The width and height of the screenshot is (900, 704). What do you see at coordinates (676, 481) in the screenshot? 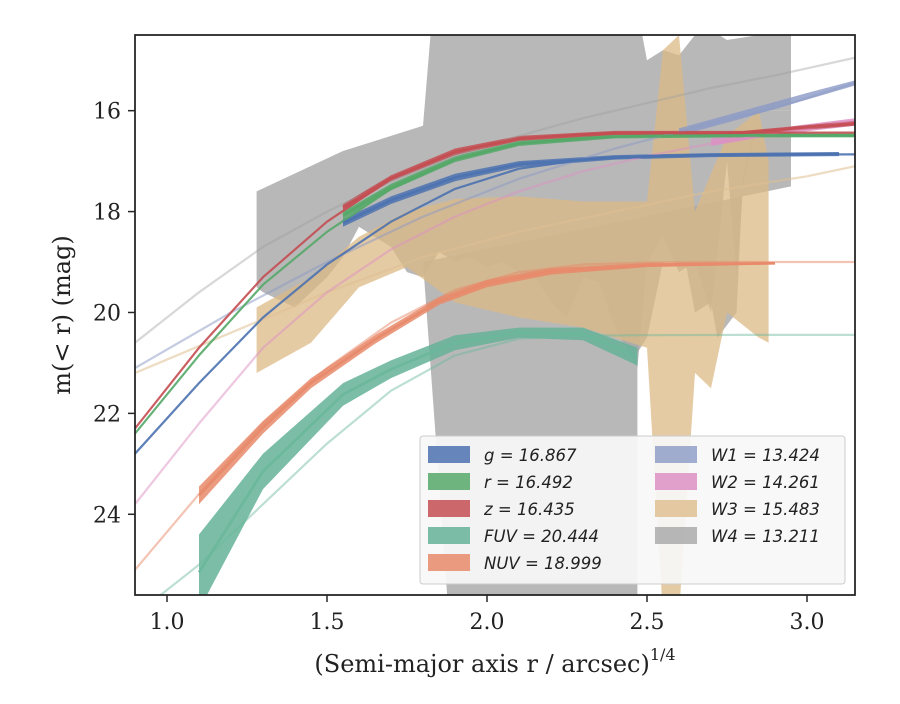
I see `legend-swatch-w2` at bounding box center [676, 481].